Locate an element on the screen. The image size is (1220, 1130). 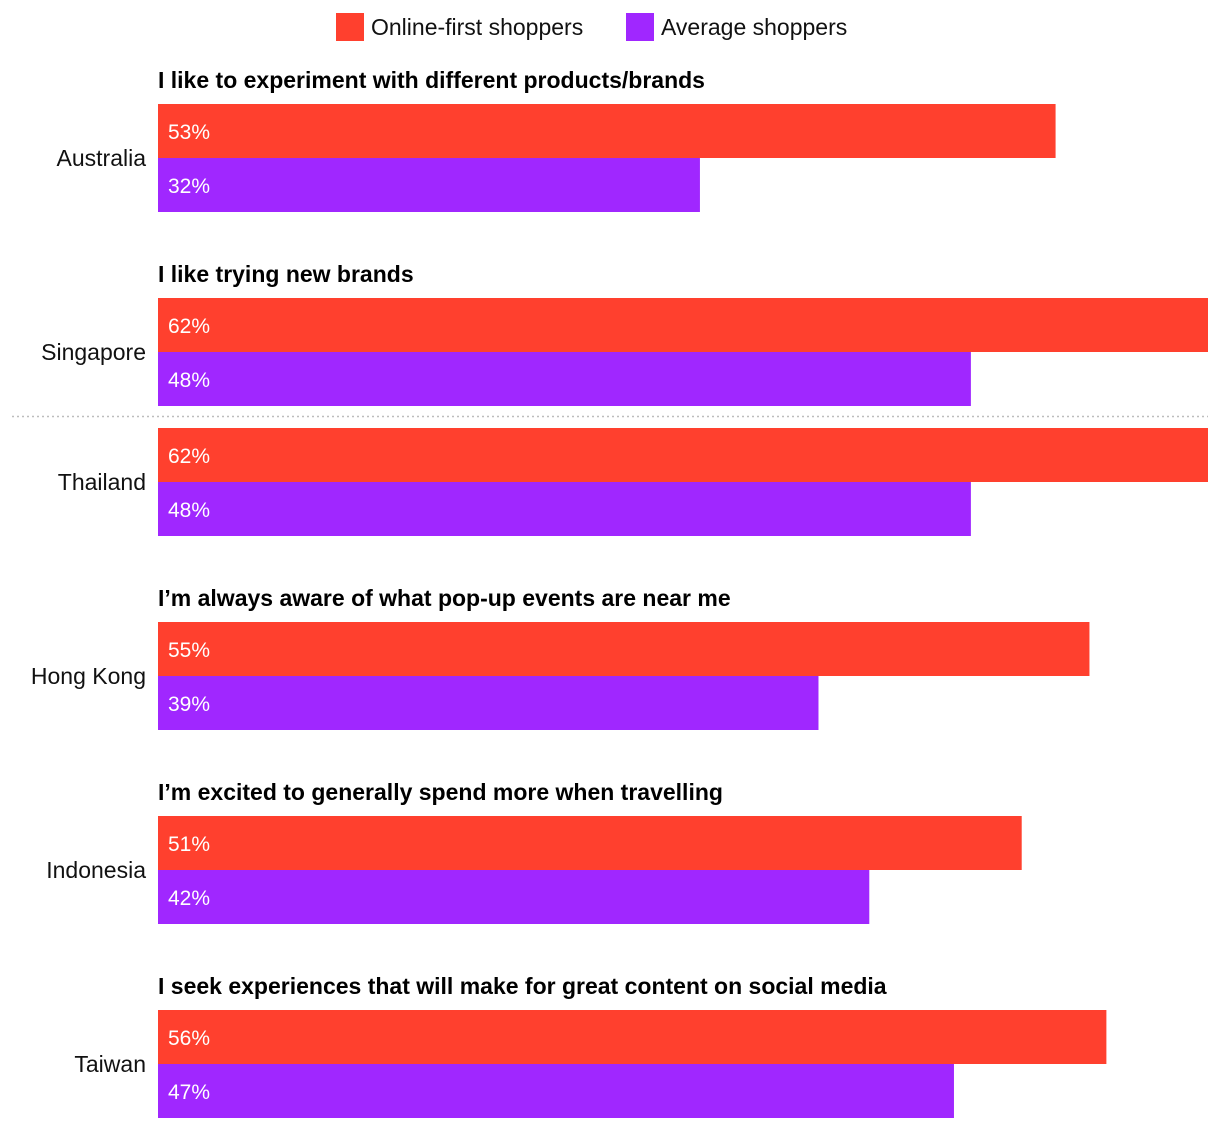
bar-thailand-online-first is located at coordinates (683, 455).